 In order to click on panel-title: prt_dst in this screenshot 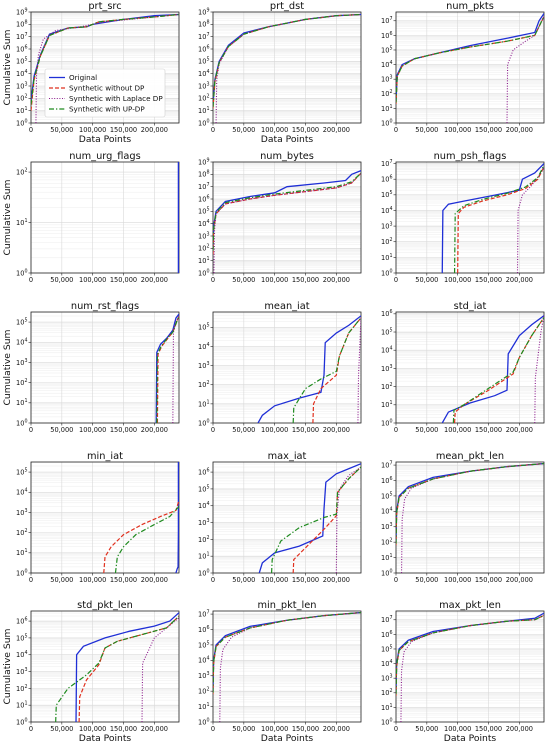, I will do `click(287, 6)`.